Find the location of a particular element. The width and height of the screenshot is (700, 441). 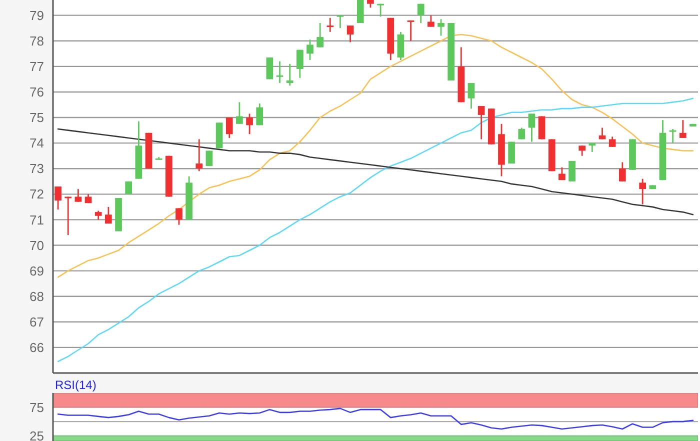

y-tick-label: 25 is located at coordinates (37, 434).